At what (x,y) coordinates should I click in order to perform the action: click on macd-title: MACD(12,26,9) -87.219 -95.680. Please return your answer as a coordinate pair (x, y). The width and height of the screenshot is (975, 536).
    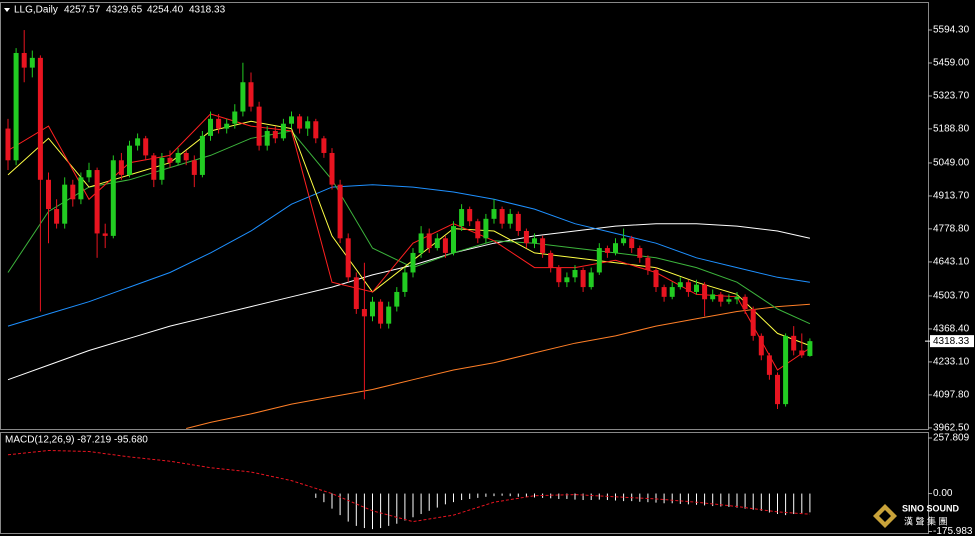
    Looking at the image, I should click on (76, 440).